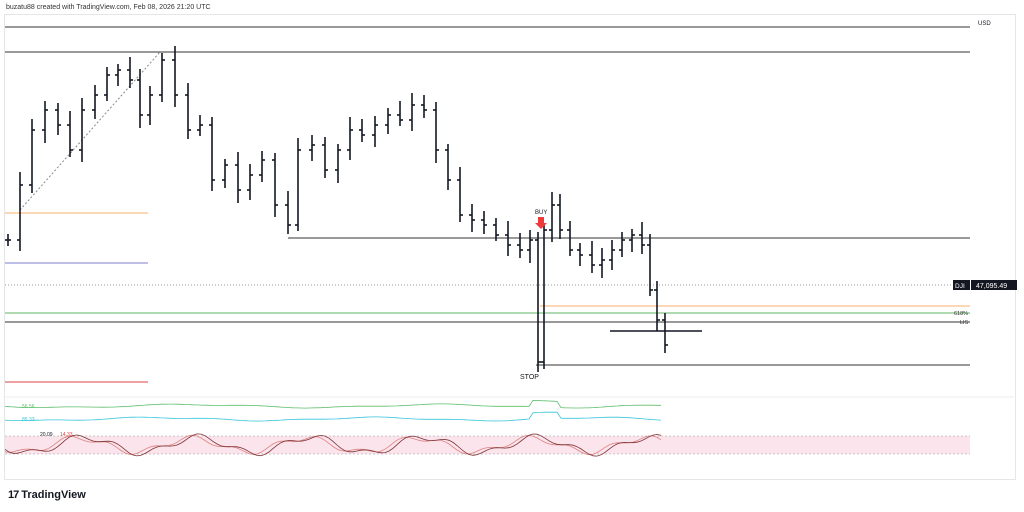  I want to click on stoch-d-line, so click(333, 445).